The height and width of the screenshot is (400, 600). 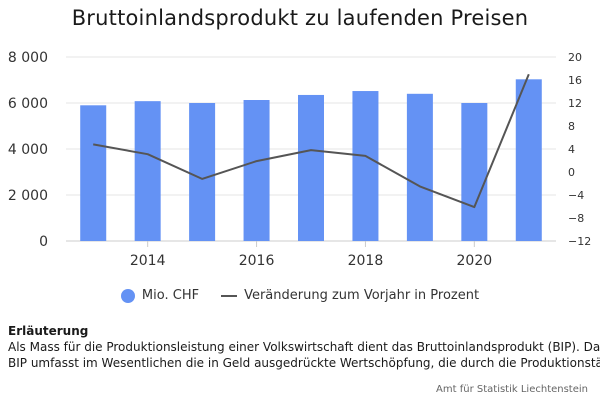 I want to click on bar-2014, so click(x=147, y=171).